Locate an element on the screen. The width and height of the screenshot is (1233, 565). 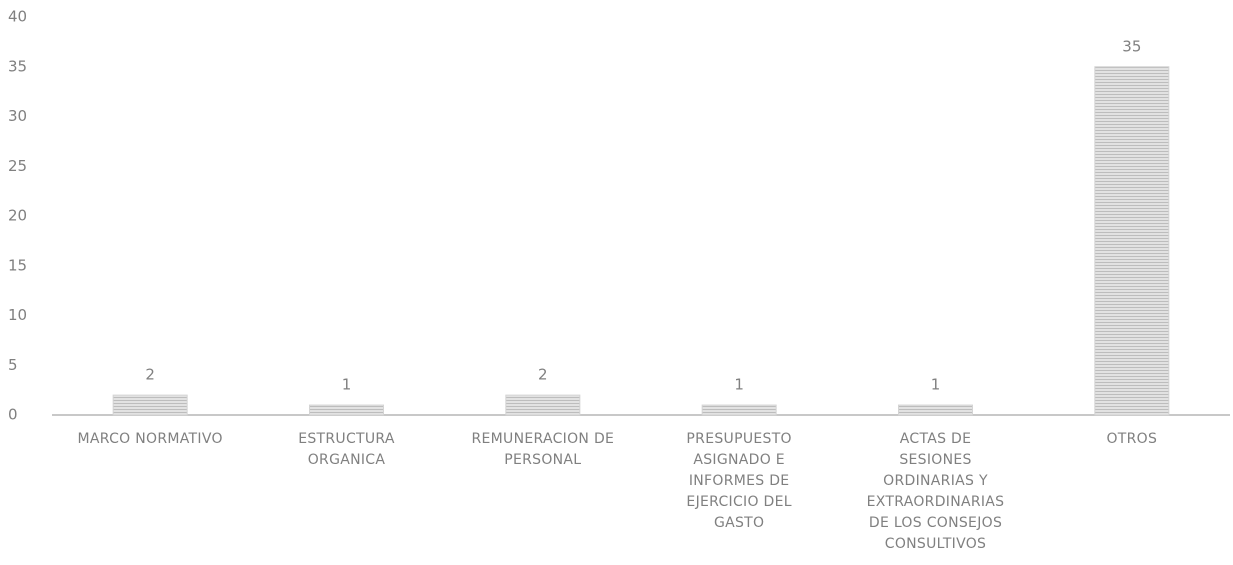
y-tick-label: 0 is located at coordinates (13, 415).